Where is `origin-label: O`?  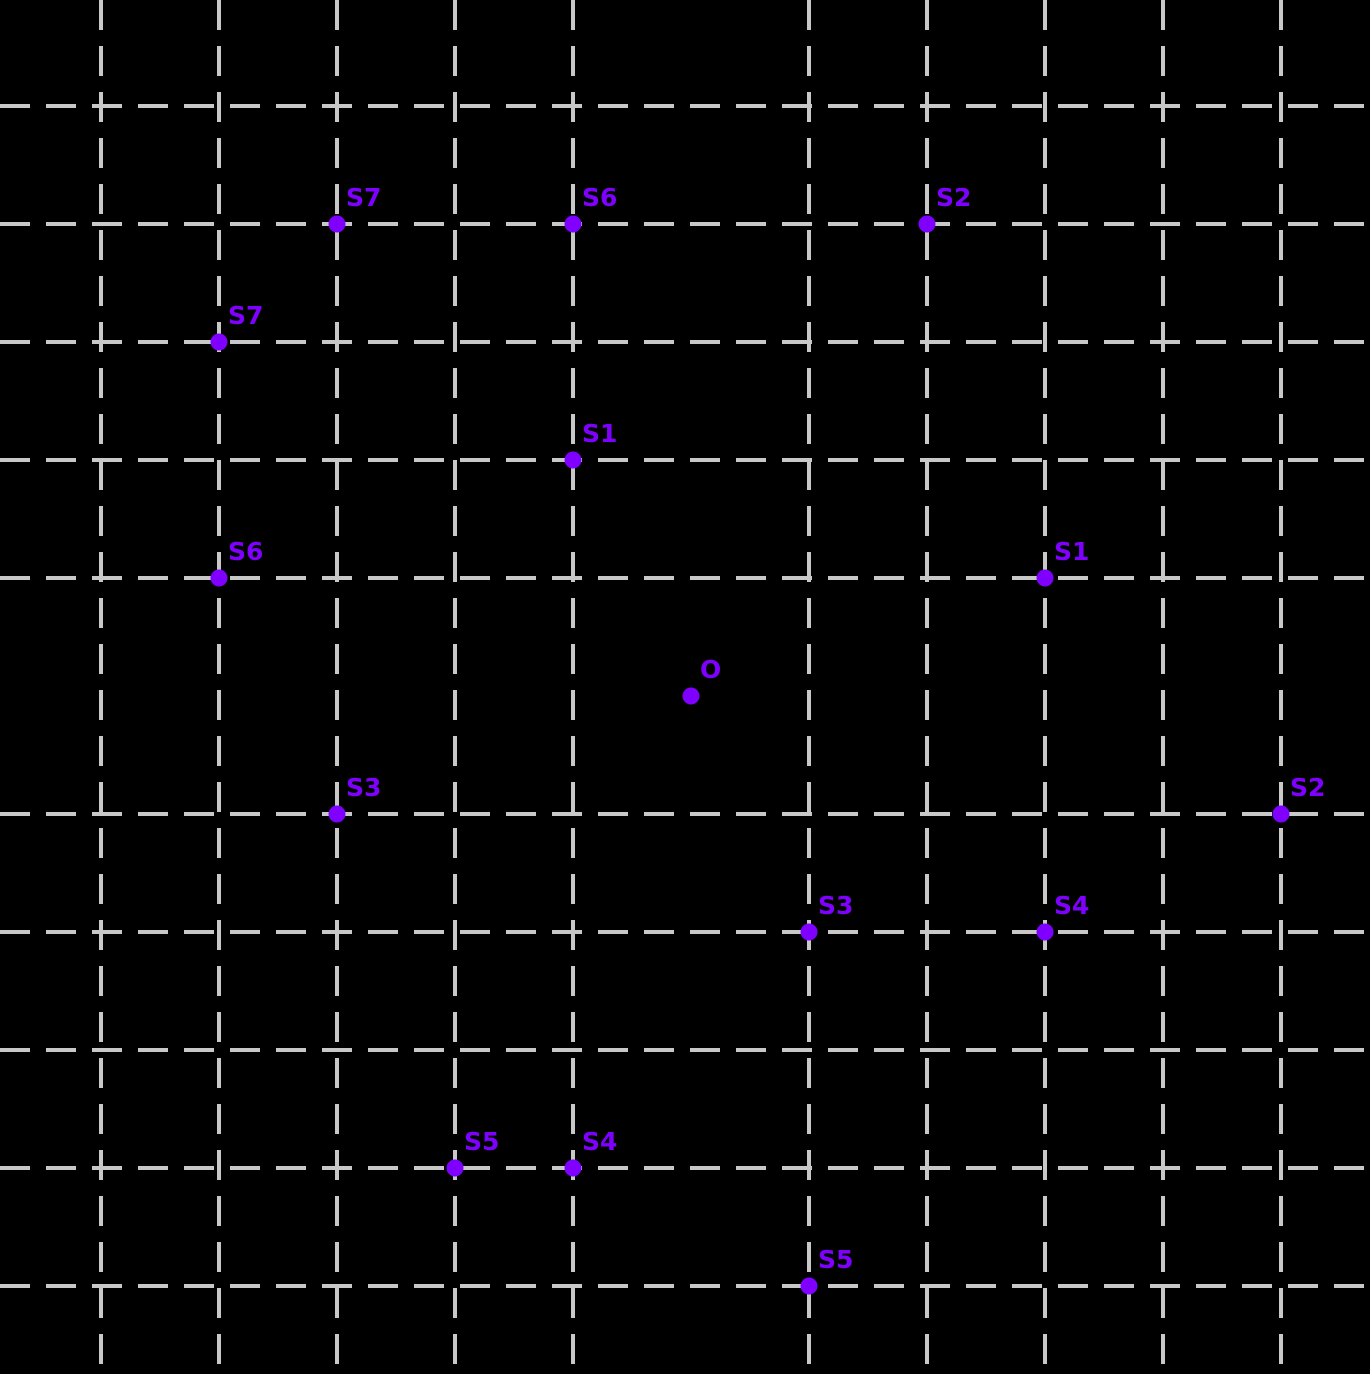
origin-label: O is located at coordinates (710, 669).